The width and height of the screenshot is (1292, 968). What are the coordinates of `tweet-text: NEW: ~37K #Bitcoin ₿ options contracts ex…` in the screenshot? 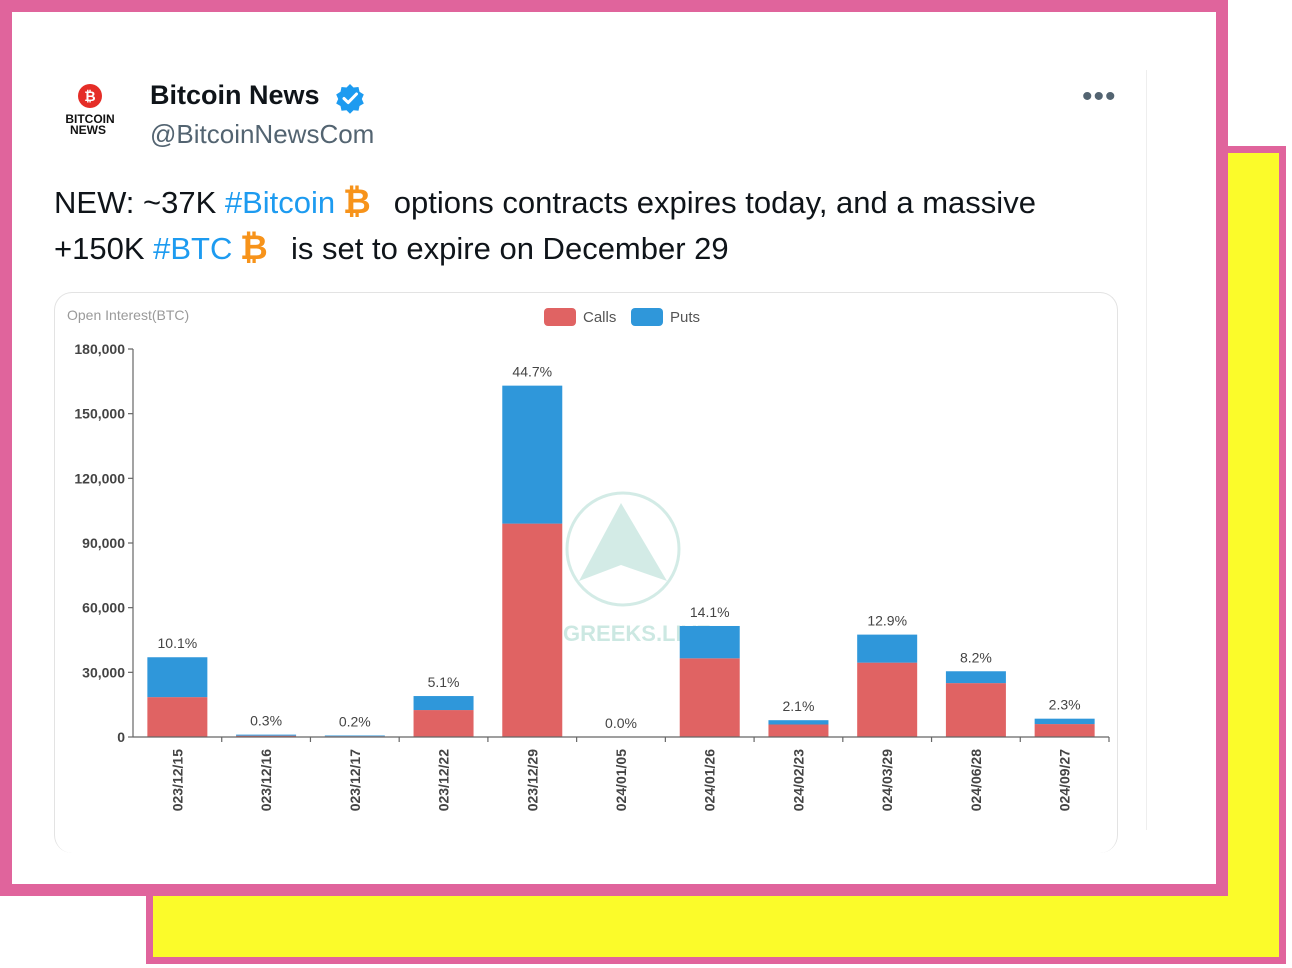 It's located at (594, 226).